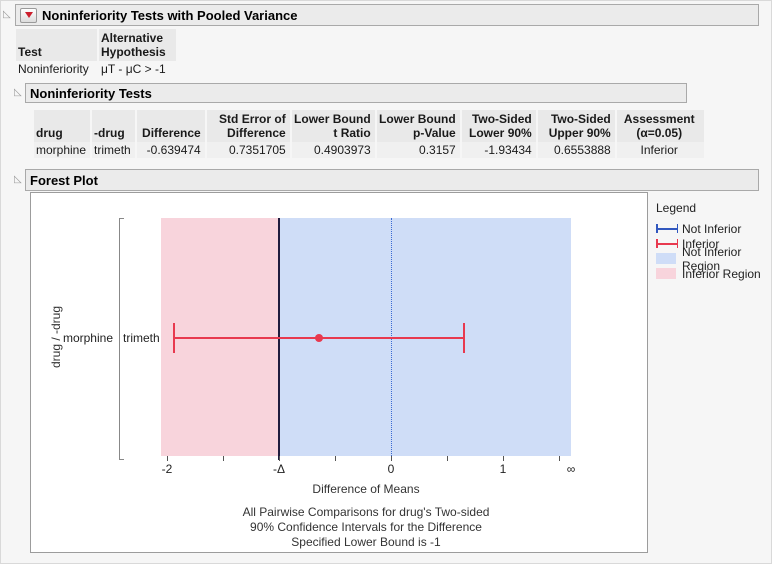 The image size is (772, 564). Describe the element at coordinates (356, 93) in the screenshot. I see `section-header-noninferiority-tests: Noninferiority Tests` at that location.